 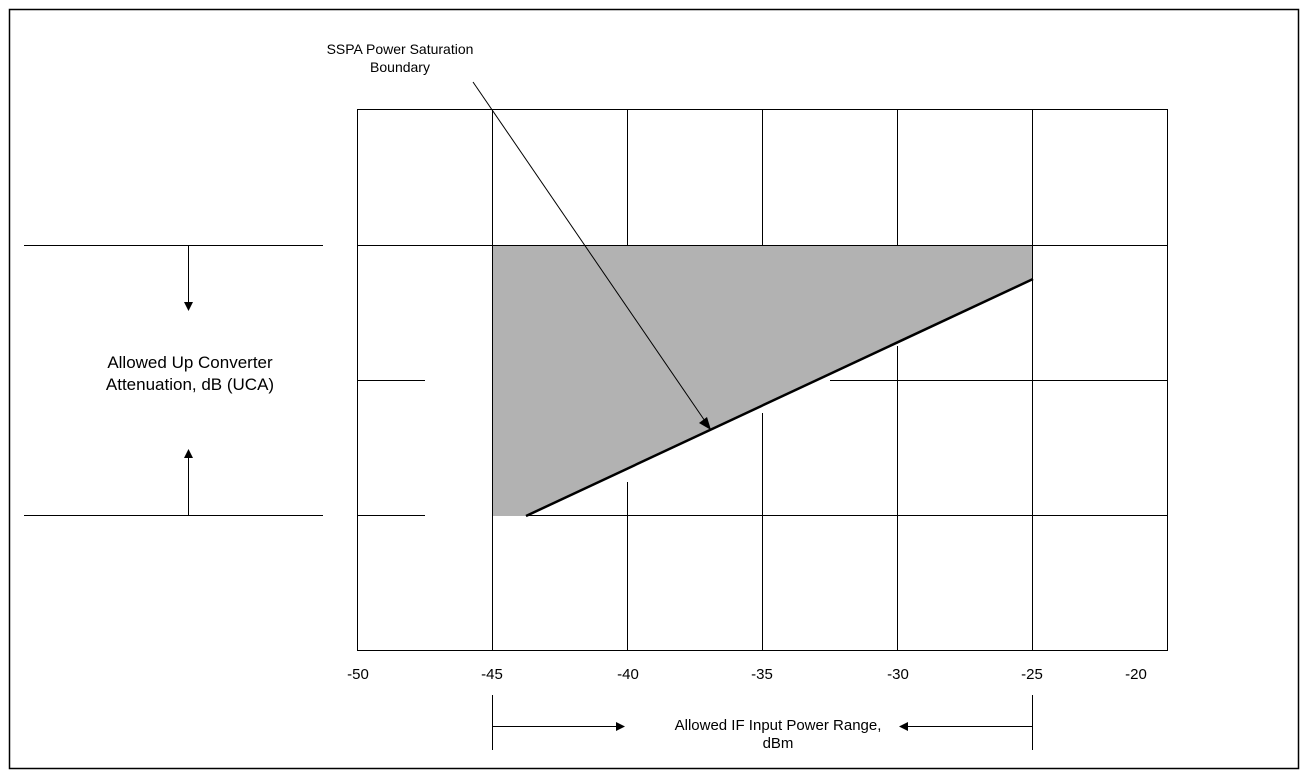 I want to click on x-tick-label: -50, so click(x=358, y=674).